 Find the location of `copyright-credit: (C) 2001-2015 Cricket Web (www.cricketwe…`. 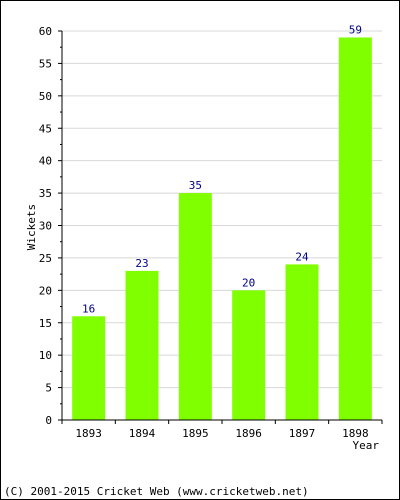

copyright-credit: (C) 2001-2015 Cricket Web (www.cricketwe… is located at coordinates (156, 491).